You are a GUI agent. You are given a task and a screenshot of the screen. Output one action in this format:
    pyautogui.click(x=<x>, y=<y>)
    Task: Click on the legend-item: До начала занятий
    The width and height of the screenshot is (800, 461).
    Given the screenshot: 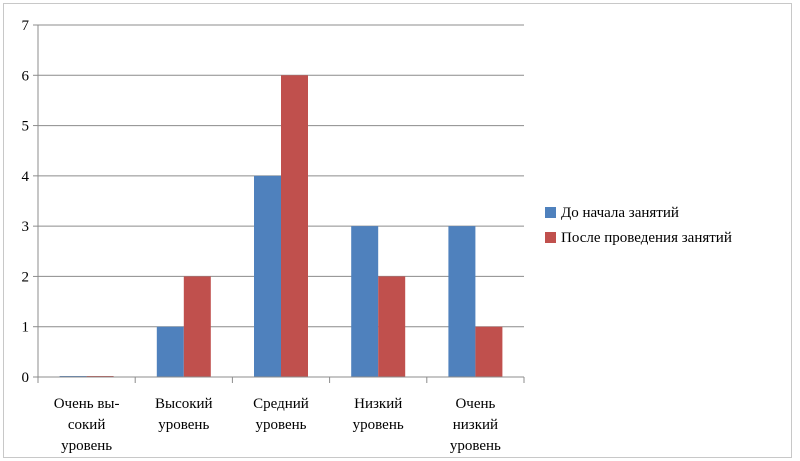 What is the action you would take?
    pyautogui.click(x=612, y=213)
    